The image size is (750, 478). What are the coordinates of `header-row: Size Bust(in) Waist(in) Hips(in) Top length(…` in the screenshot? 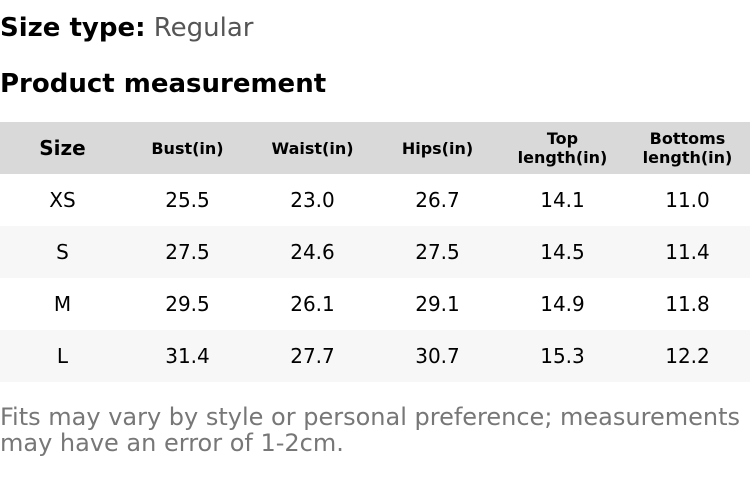 It's located at (375, 148).